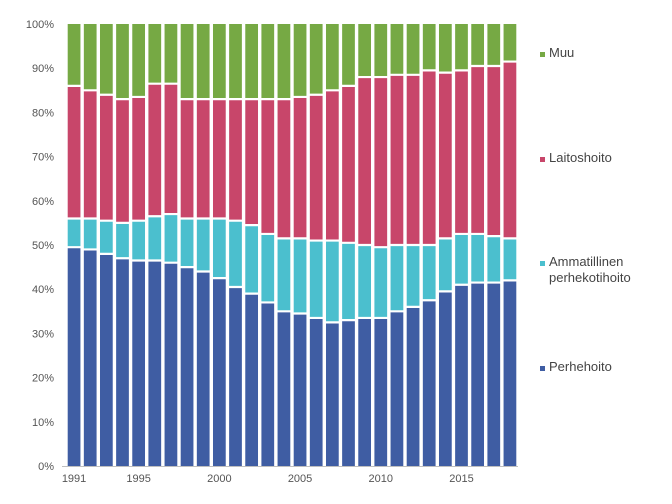  I want to click on x-tick-label: 2005, so click(300, 479).